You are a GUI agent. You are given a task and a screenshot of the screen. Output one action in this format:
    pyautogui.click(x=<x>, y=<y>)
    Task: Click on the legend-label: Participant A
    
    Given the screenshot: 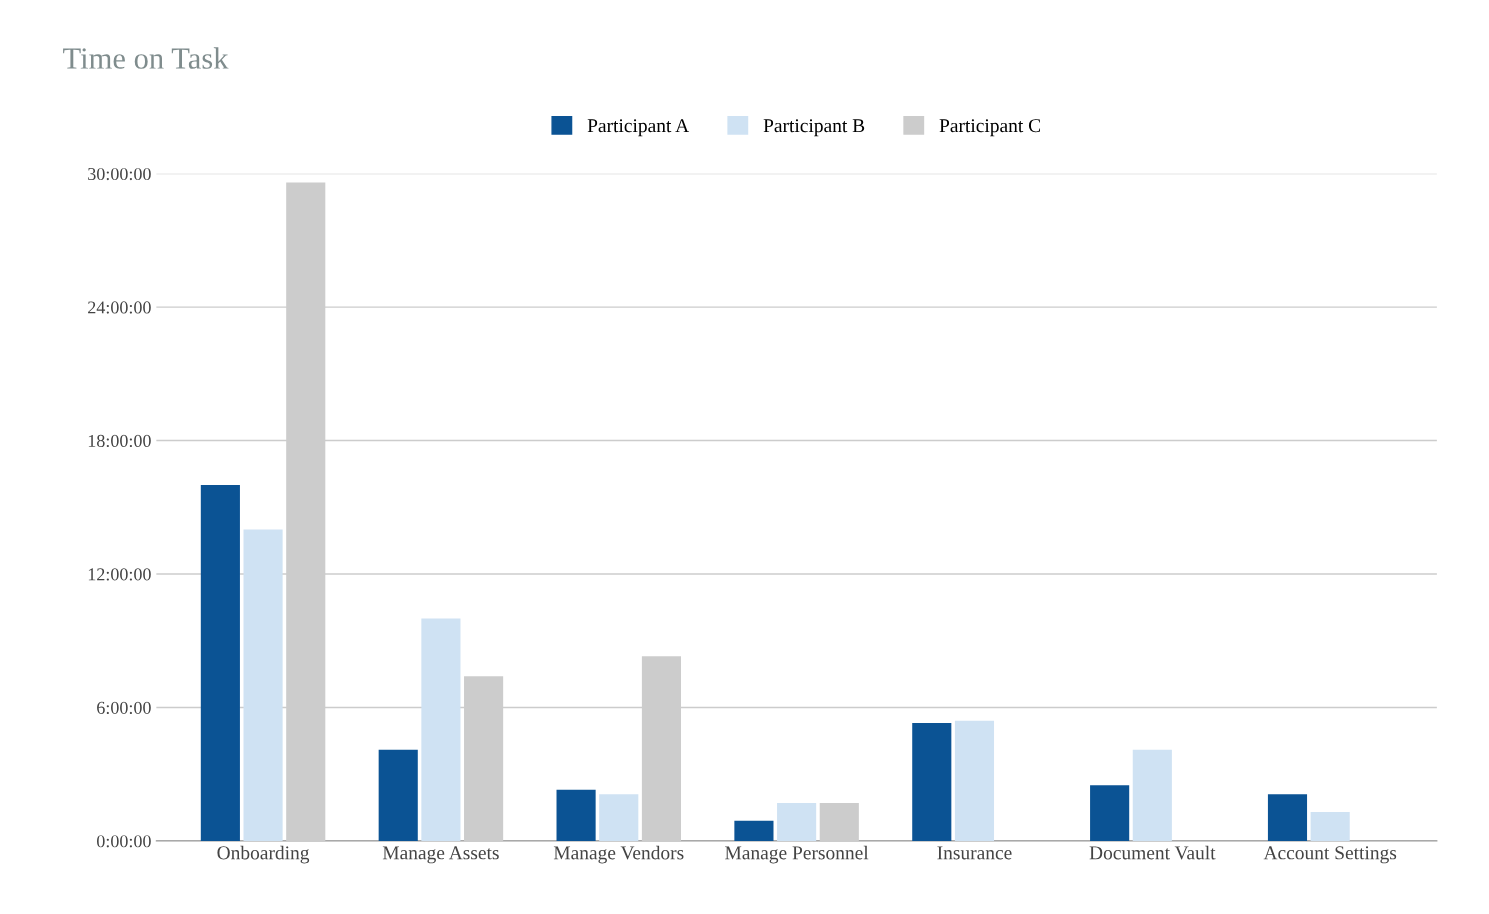 What is the action you would take?
    pyautogui.click(x=638, y=128)
    